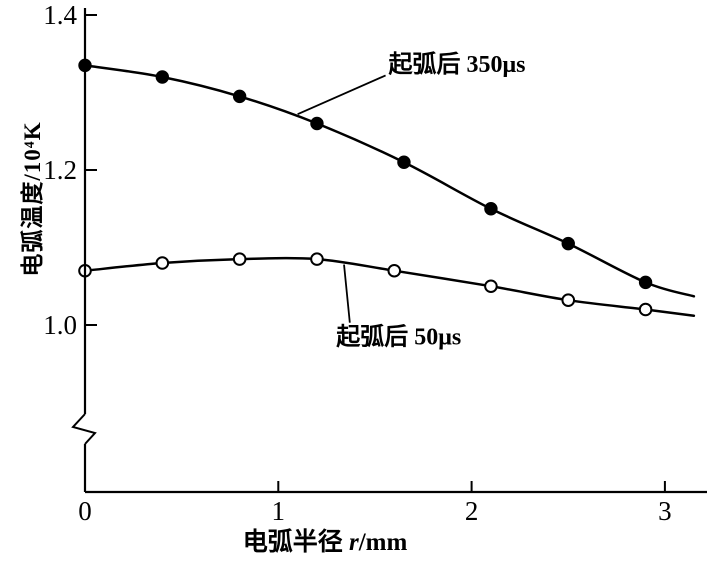 This screenshot has width=716, height=564. What do you see at coordinates (279, 511) in the screenshot?
I see `x-tick-label: 1` at bounding box center [279, 511].